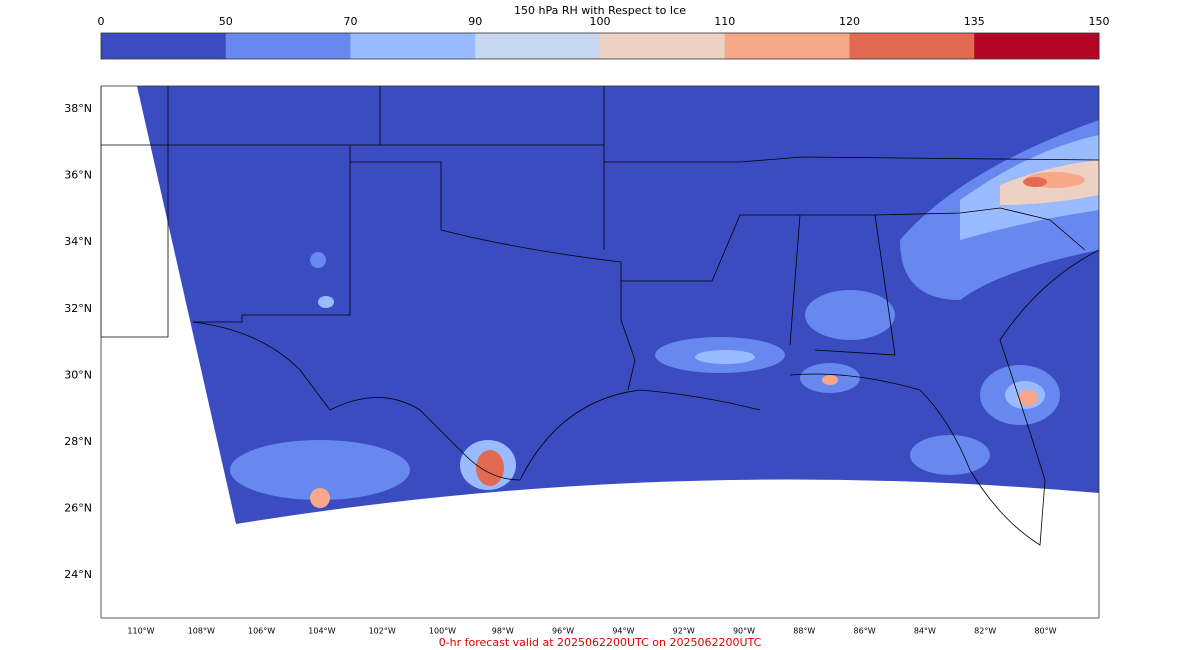 The height and width of the screenshot is (650, 1200). I want to click on lon-label: 110°W, so click(140, 631).